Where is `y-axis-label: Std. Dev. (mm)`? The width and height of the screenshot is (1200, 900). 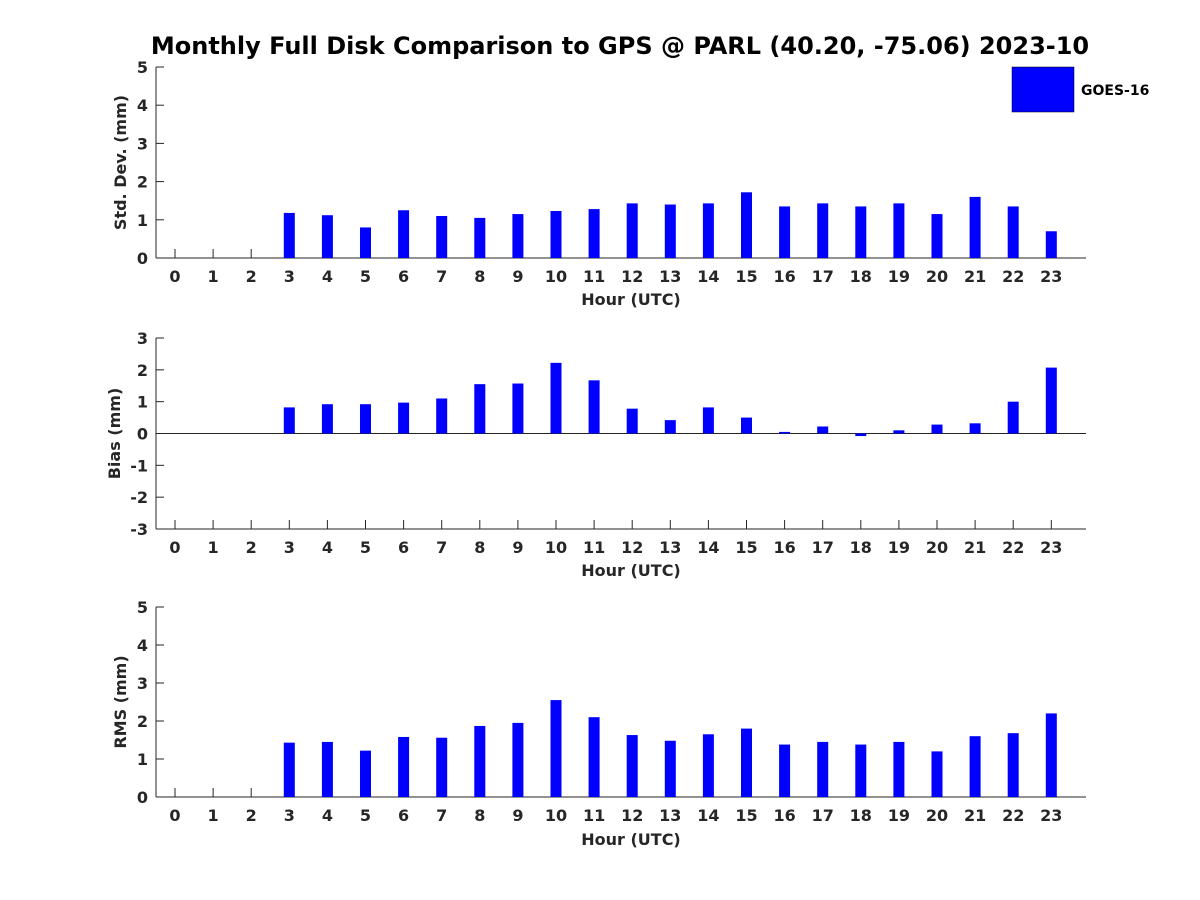 y-axis-label: Std. Dev. (mm) is located at coordinates (120, 162).